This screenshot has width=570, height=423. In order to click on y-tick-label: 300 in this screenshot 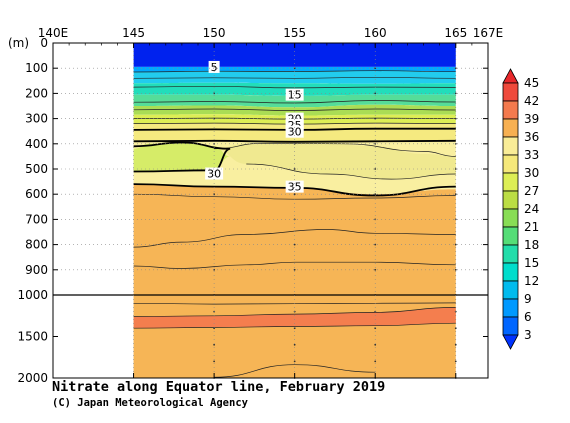, I will do `click(36, 119)`.